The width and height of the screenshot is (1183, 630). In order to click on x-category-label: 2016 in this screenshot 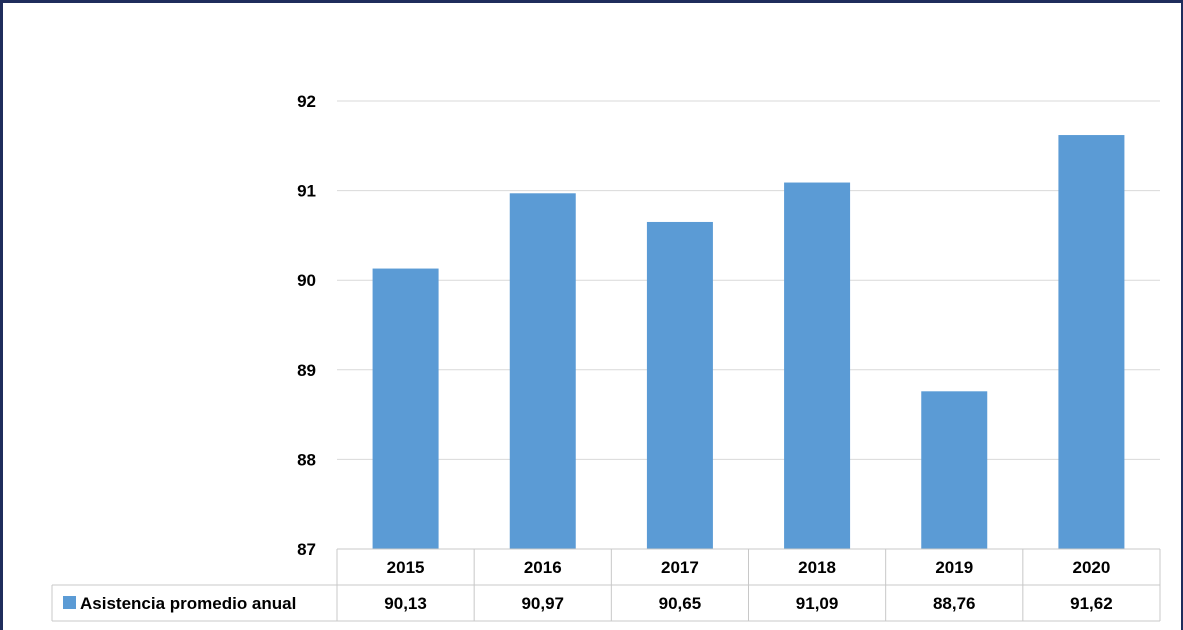, I will do `click(543, 567)`.